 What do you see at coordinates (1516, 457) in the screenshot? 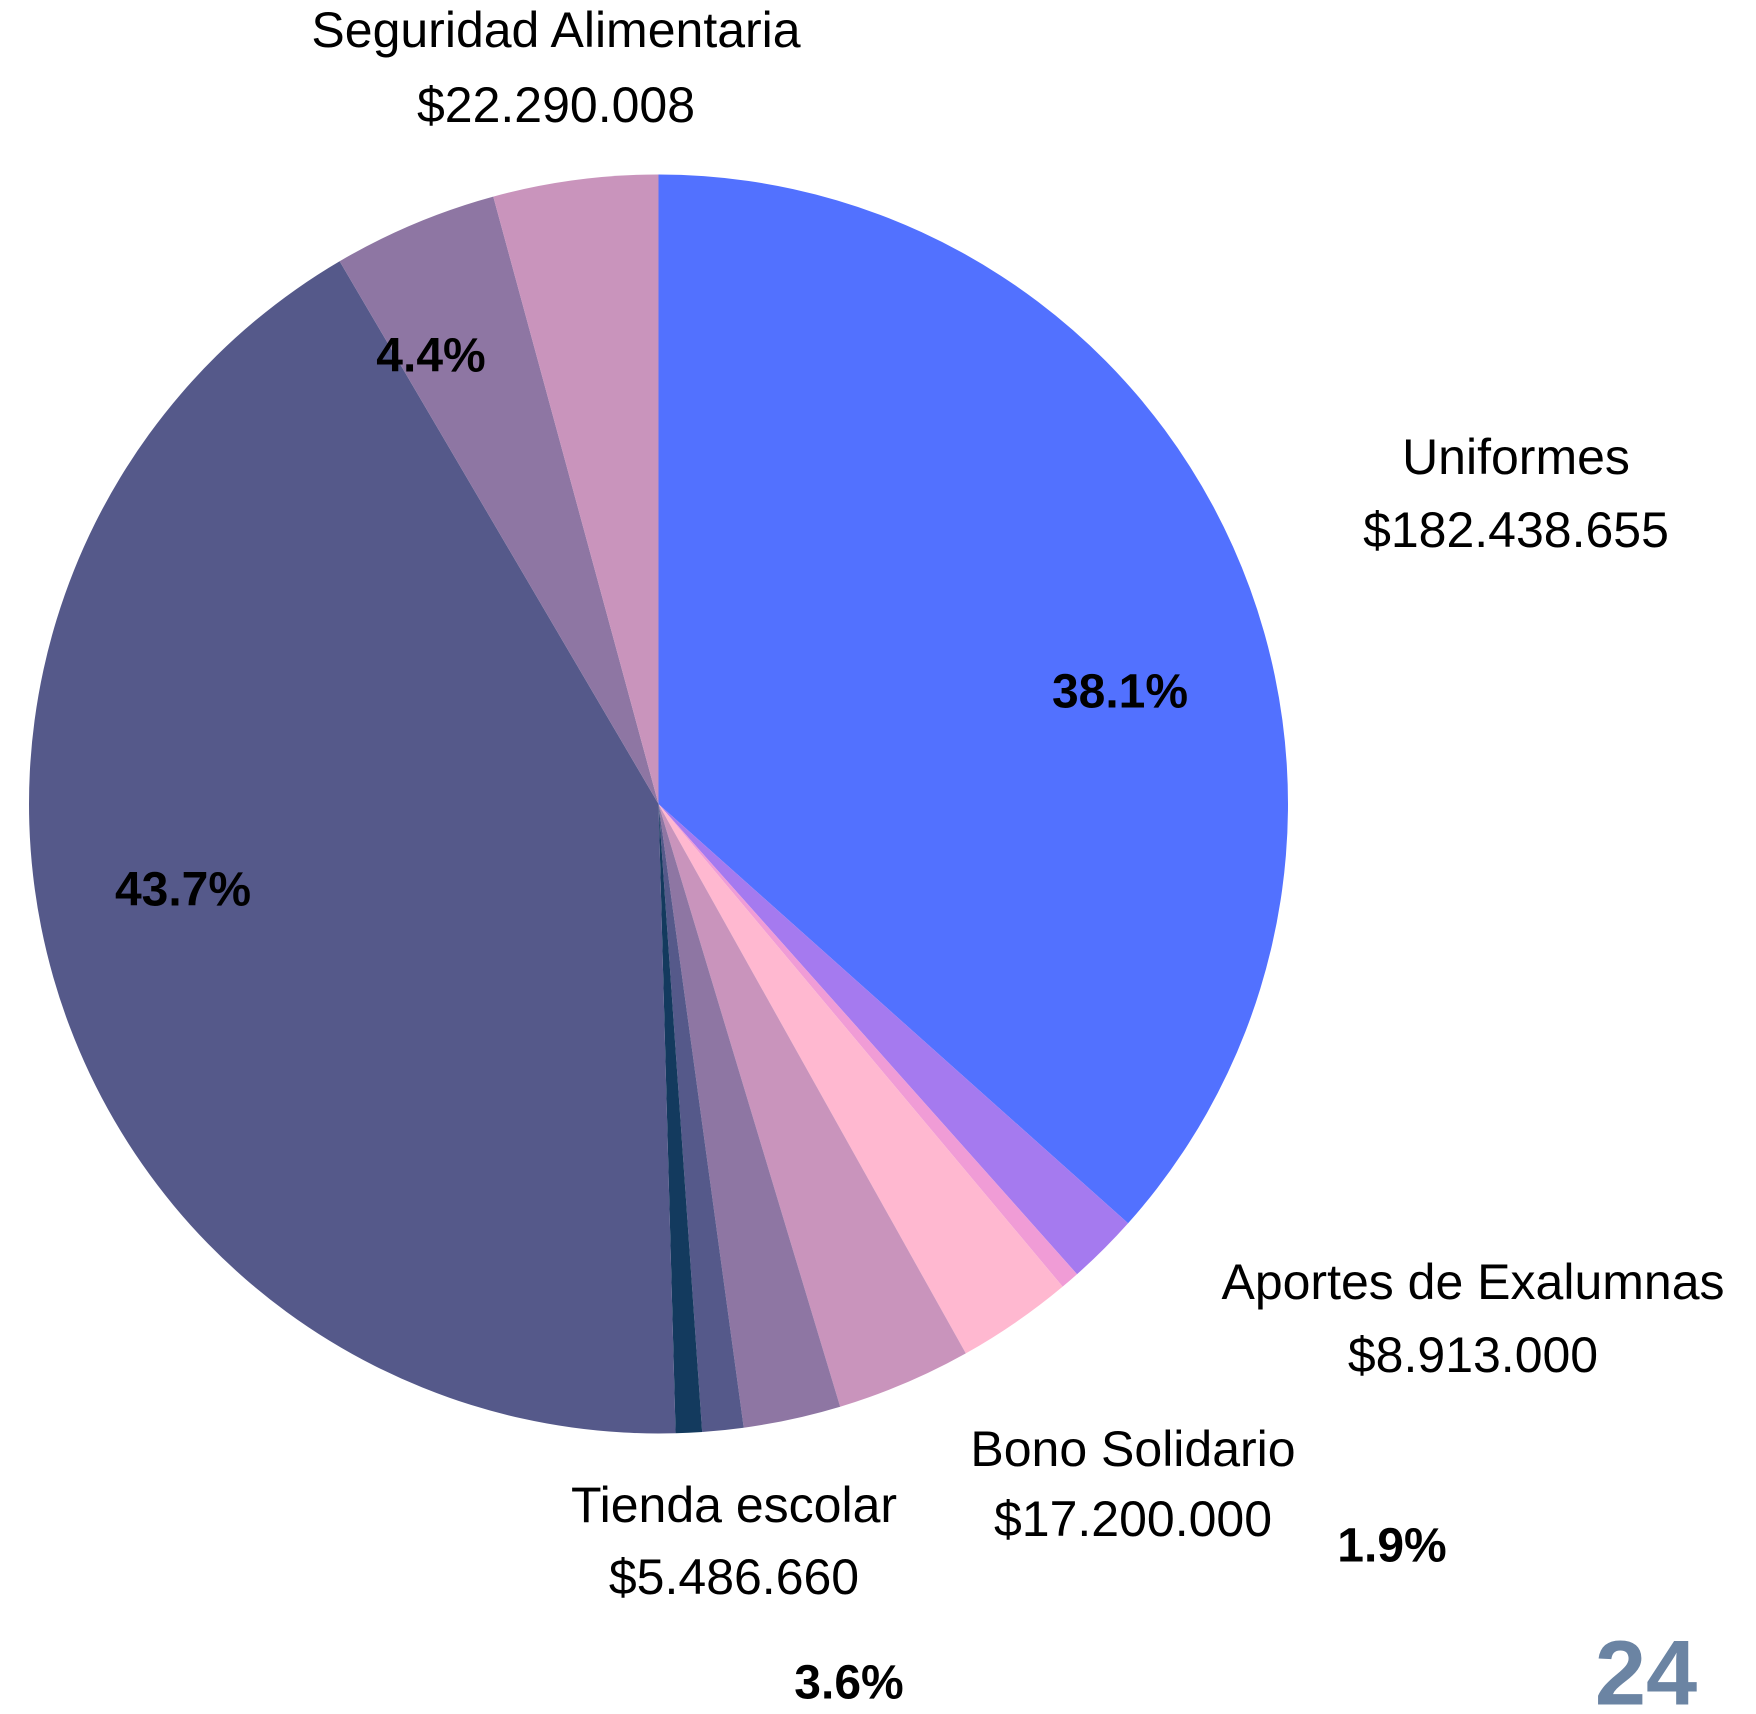
I see `annotation-name: Uniformes` at bounding box center [1516, 457].